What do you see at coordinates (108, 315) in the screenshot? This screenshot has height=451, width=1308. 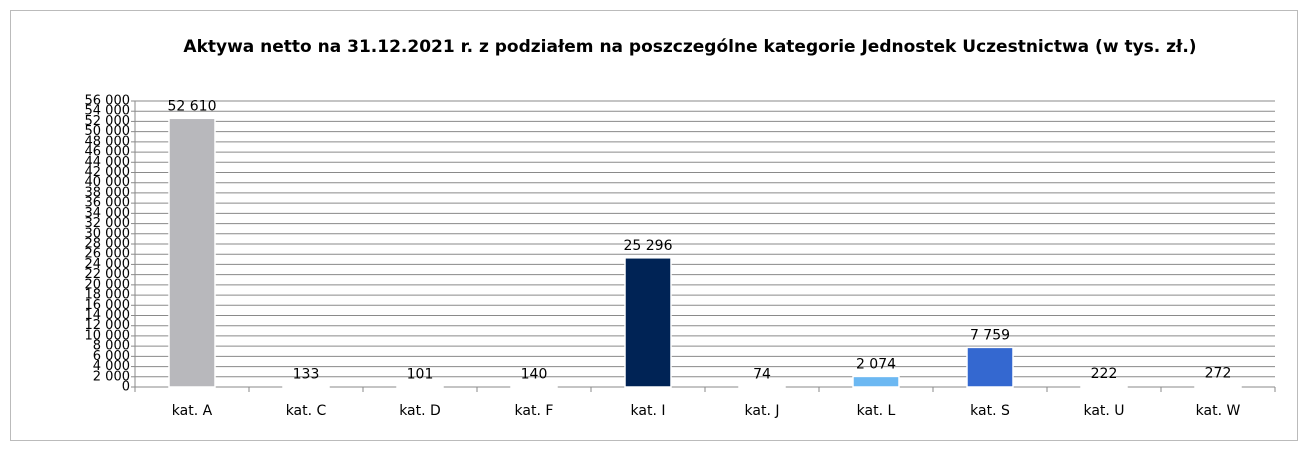 I see `y-tick-label: 14 000` at bounding box center [108, 315].